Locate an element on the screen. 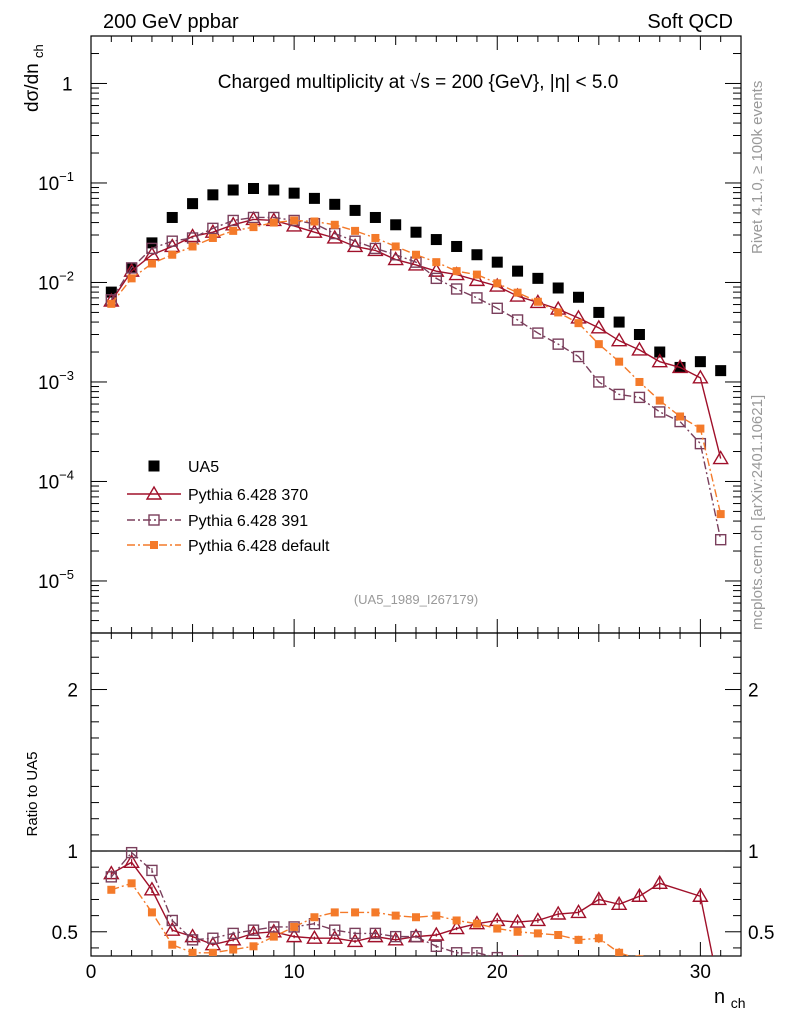 The width and height of the screenshot is (786, 1024). y-tick-label: 10⁻³ is located at coordinates (56, 381).